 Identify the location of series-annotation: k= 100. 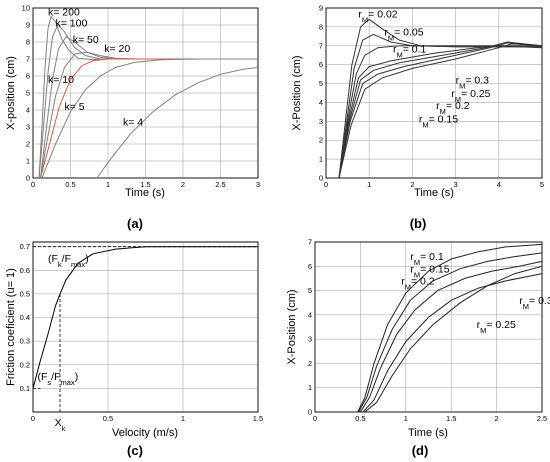
(72, 24).